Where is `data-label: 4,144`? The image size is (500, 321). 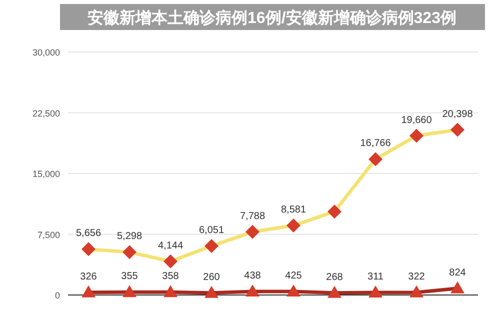 data-label: 4,144 is located at coordinates (171, 246).